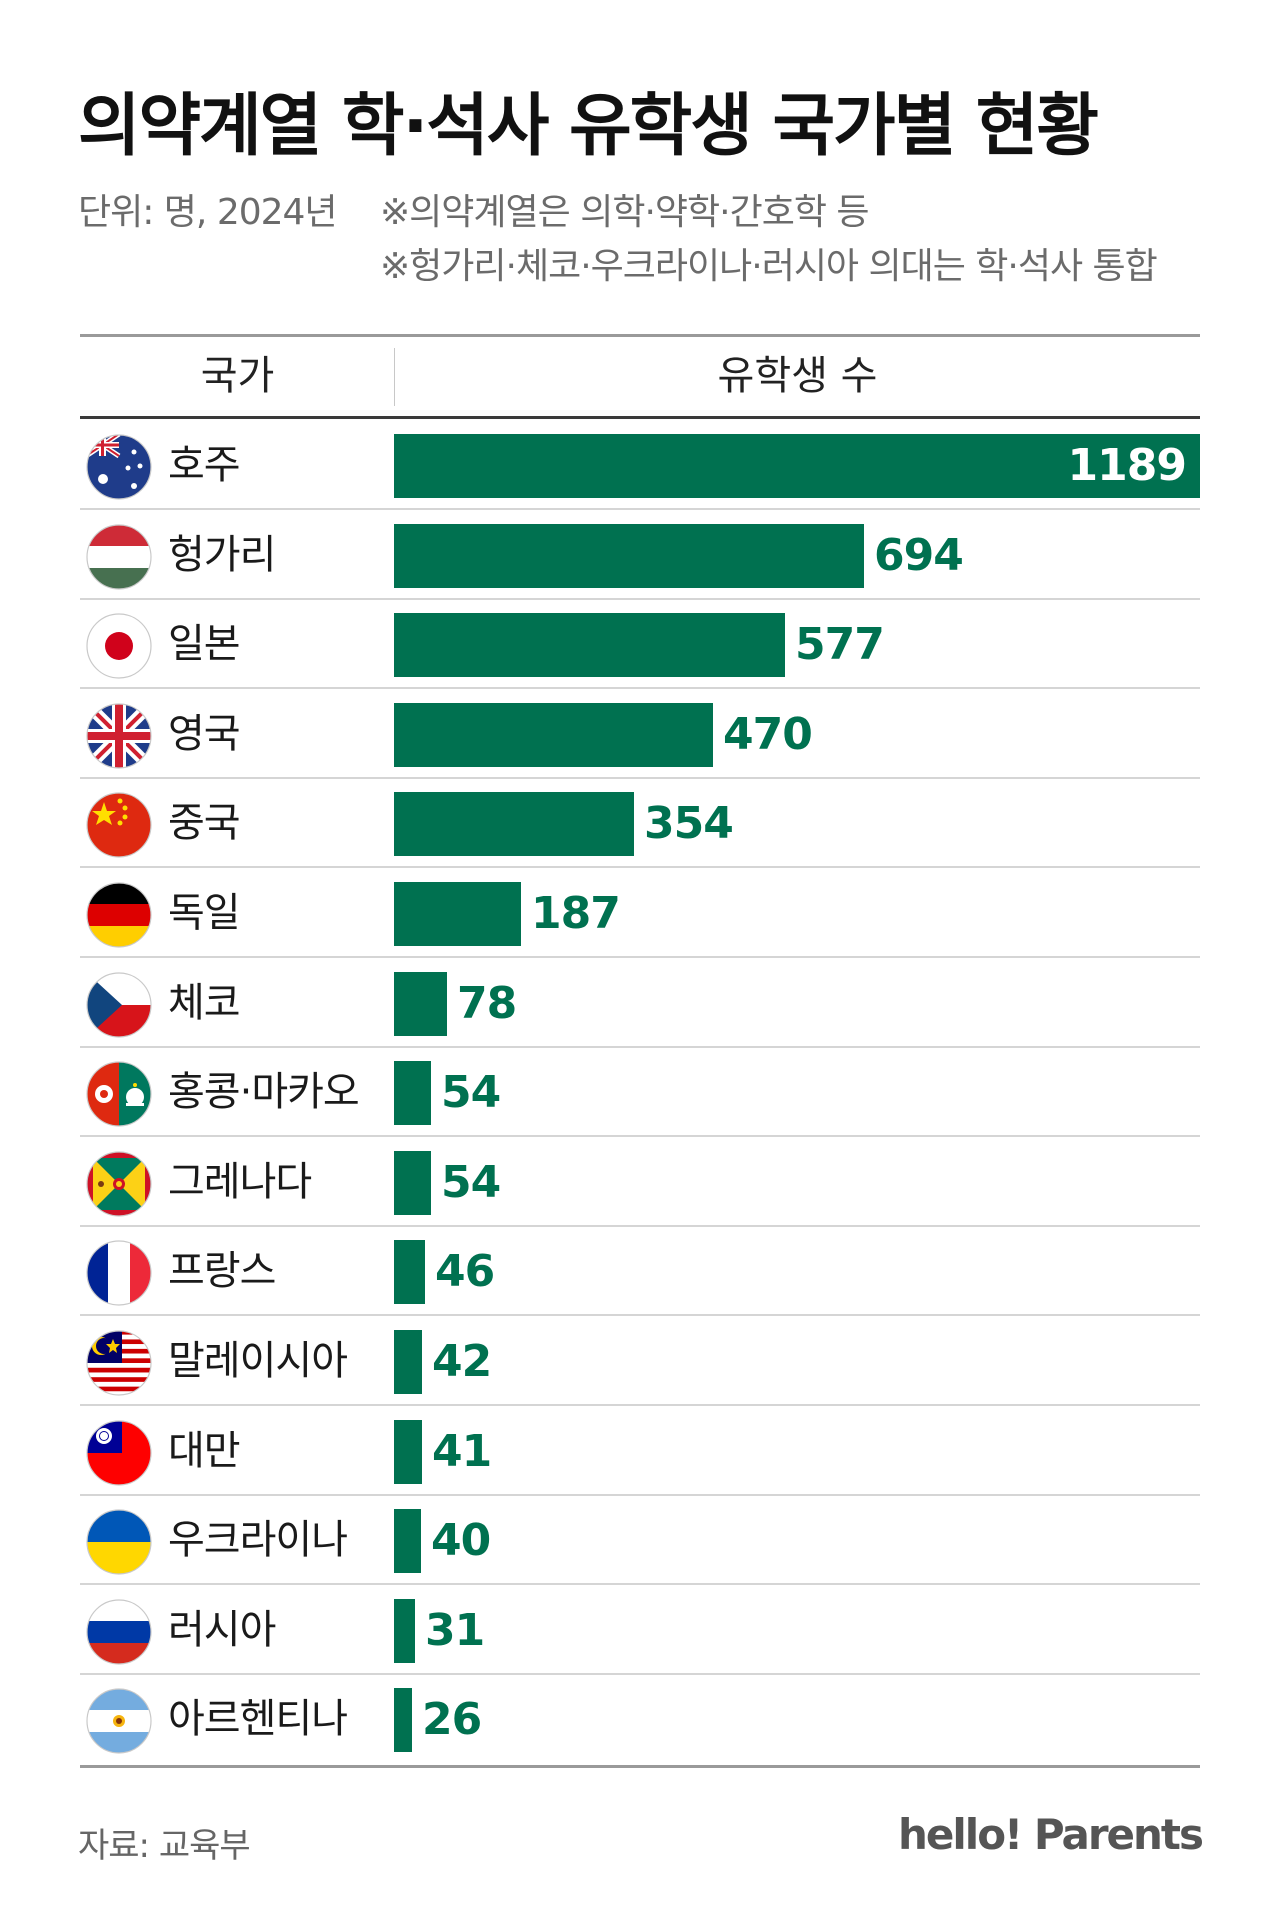 The width and height of the screenshot is (1280, 1917). What do you see at coordinates (640, 417) in the screenshot?
I see `header-rule` at bounding box center [640, 417].